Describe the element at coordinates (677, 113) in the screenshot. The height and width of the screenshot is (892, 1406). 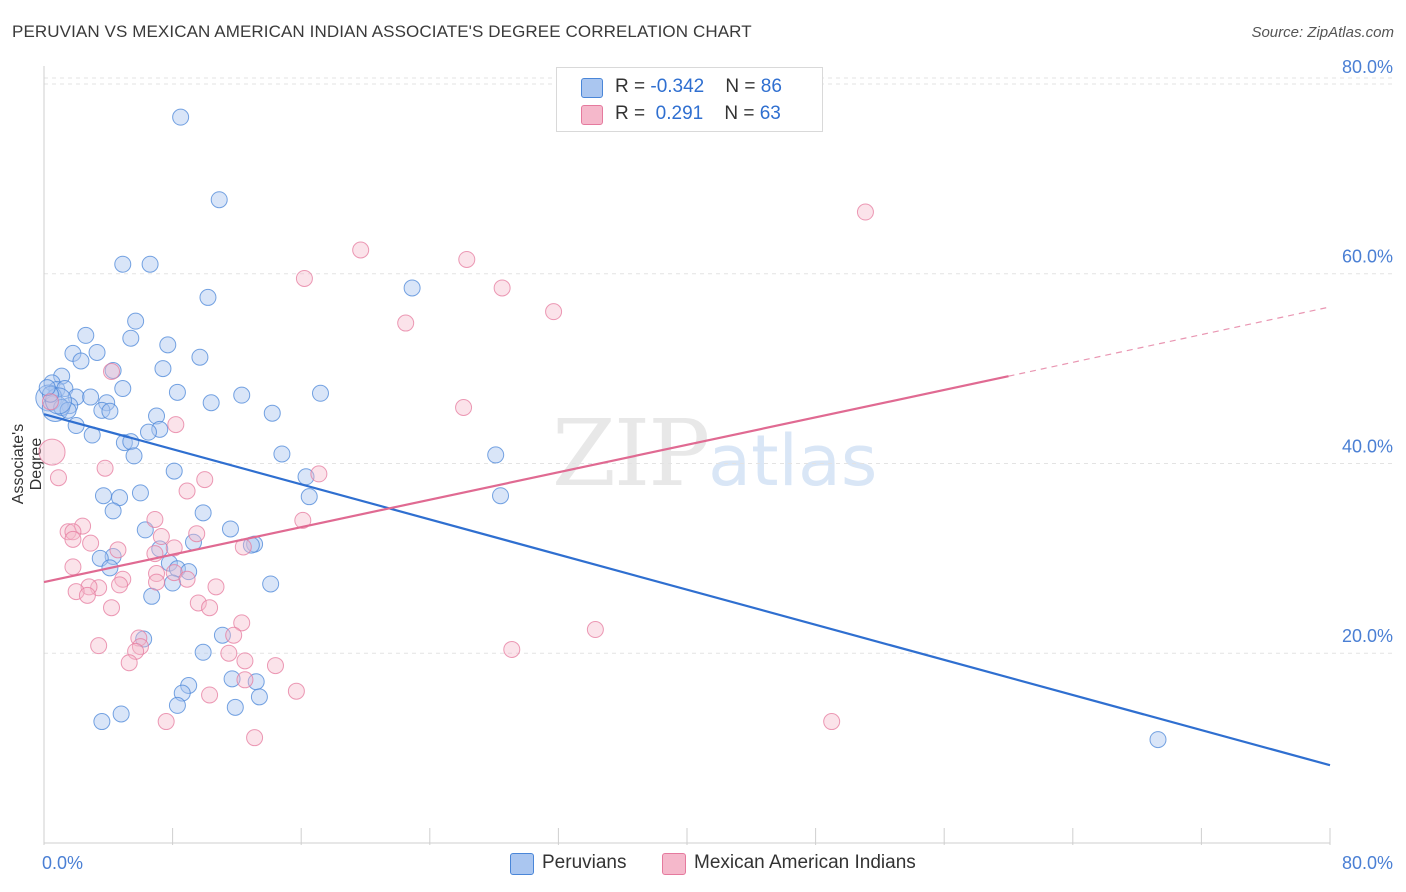
I see `r-value: 0.291` at that location.